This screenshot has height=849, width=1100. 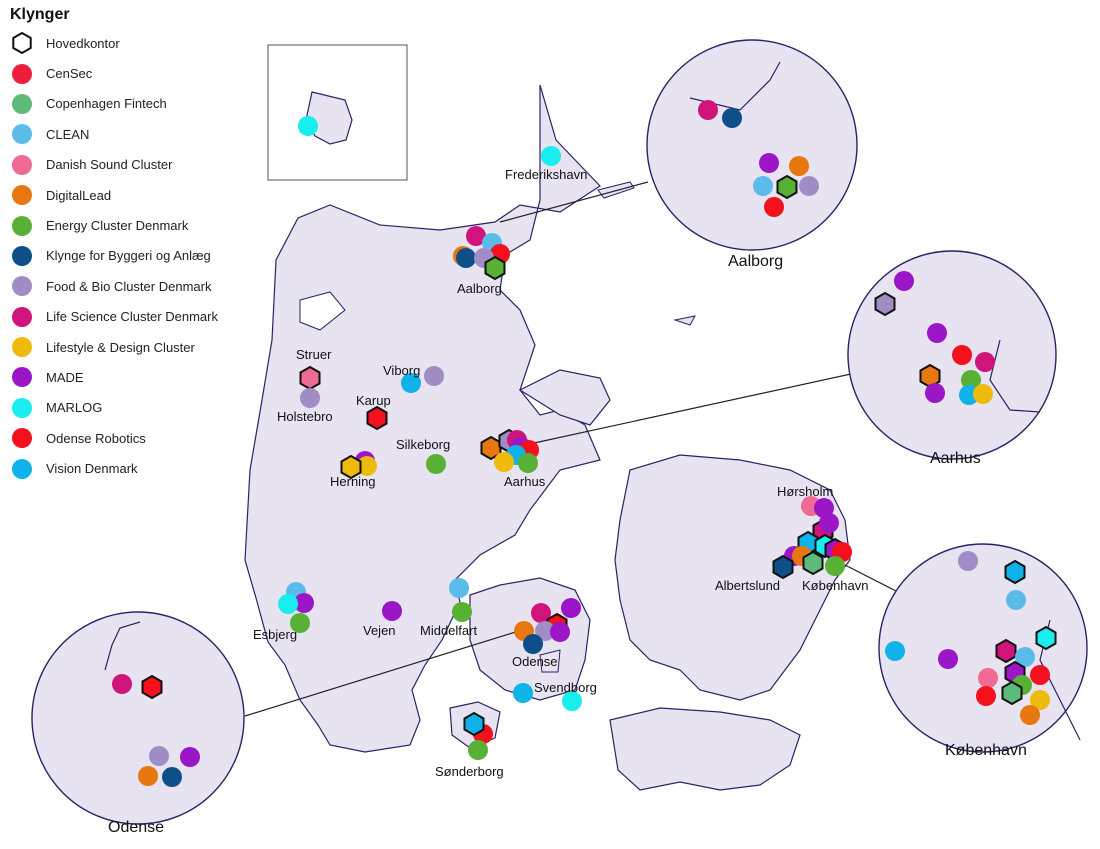 I want to click on legend-item-fb: Food & Bio Cluster Denmark, so click(x=135, y=286).